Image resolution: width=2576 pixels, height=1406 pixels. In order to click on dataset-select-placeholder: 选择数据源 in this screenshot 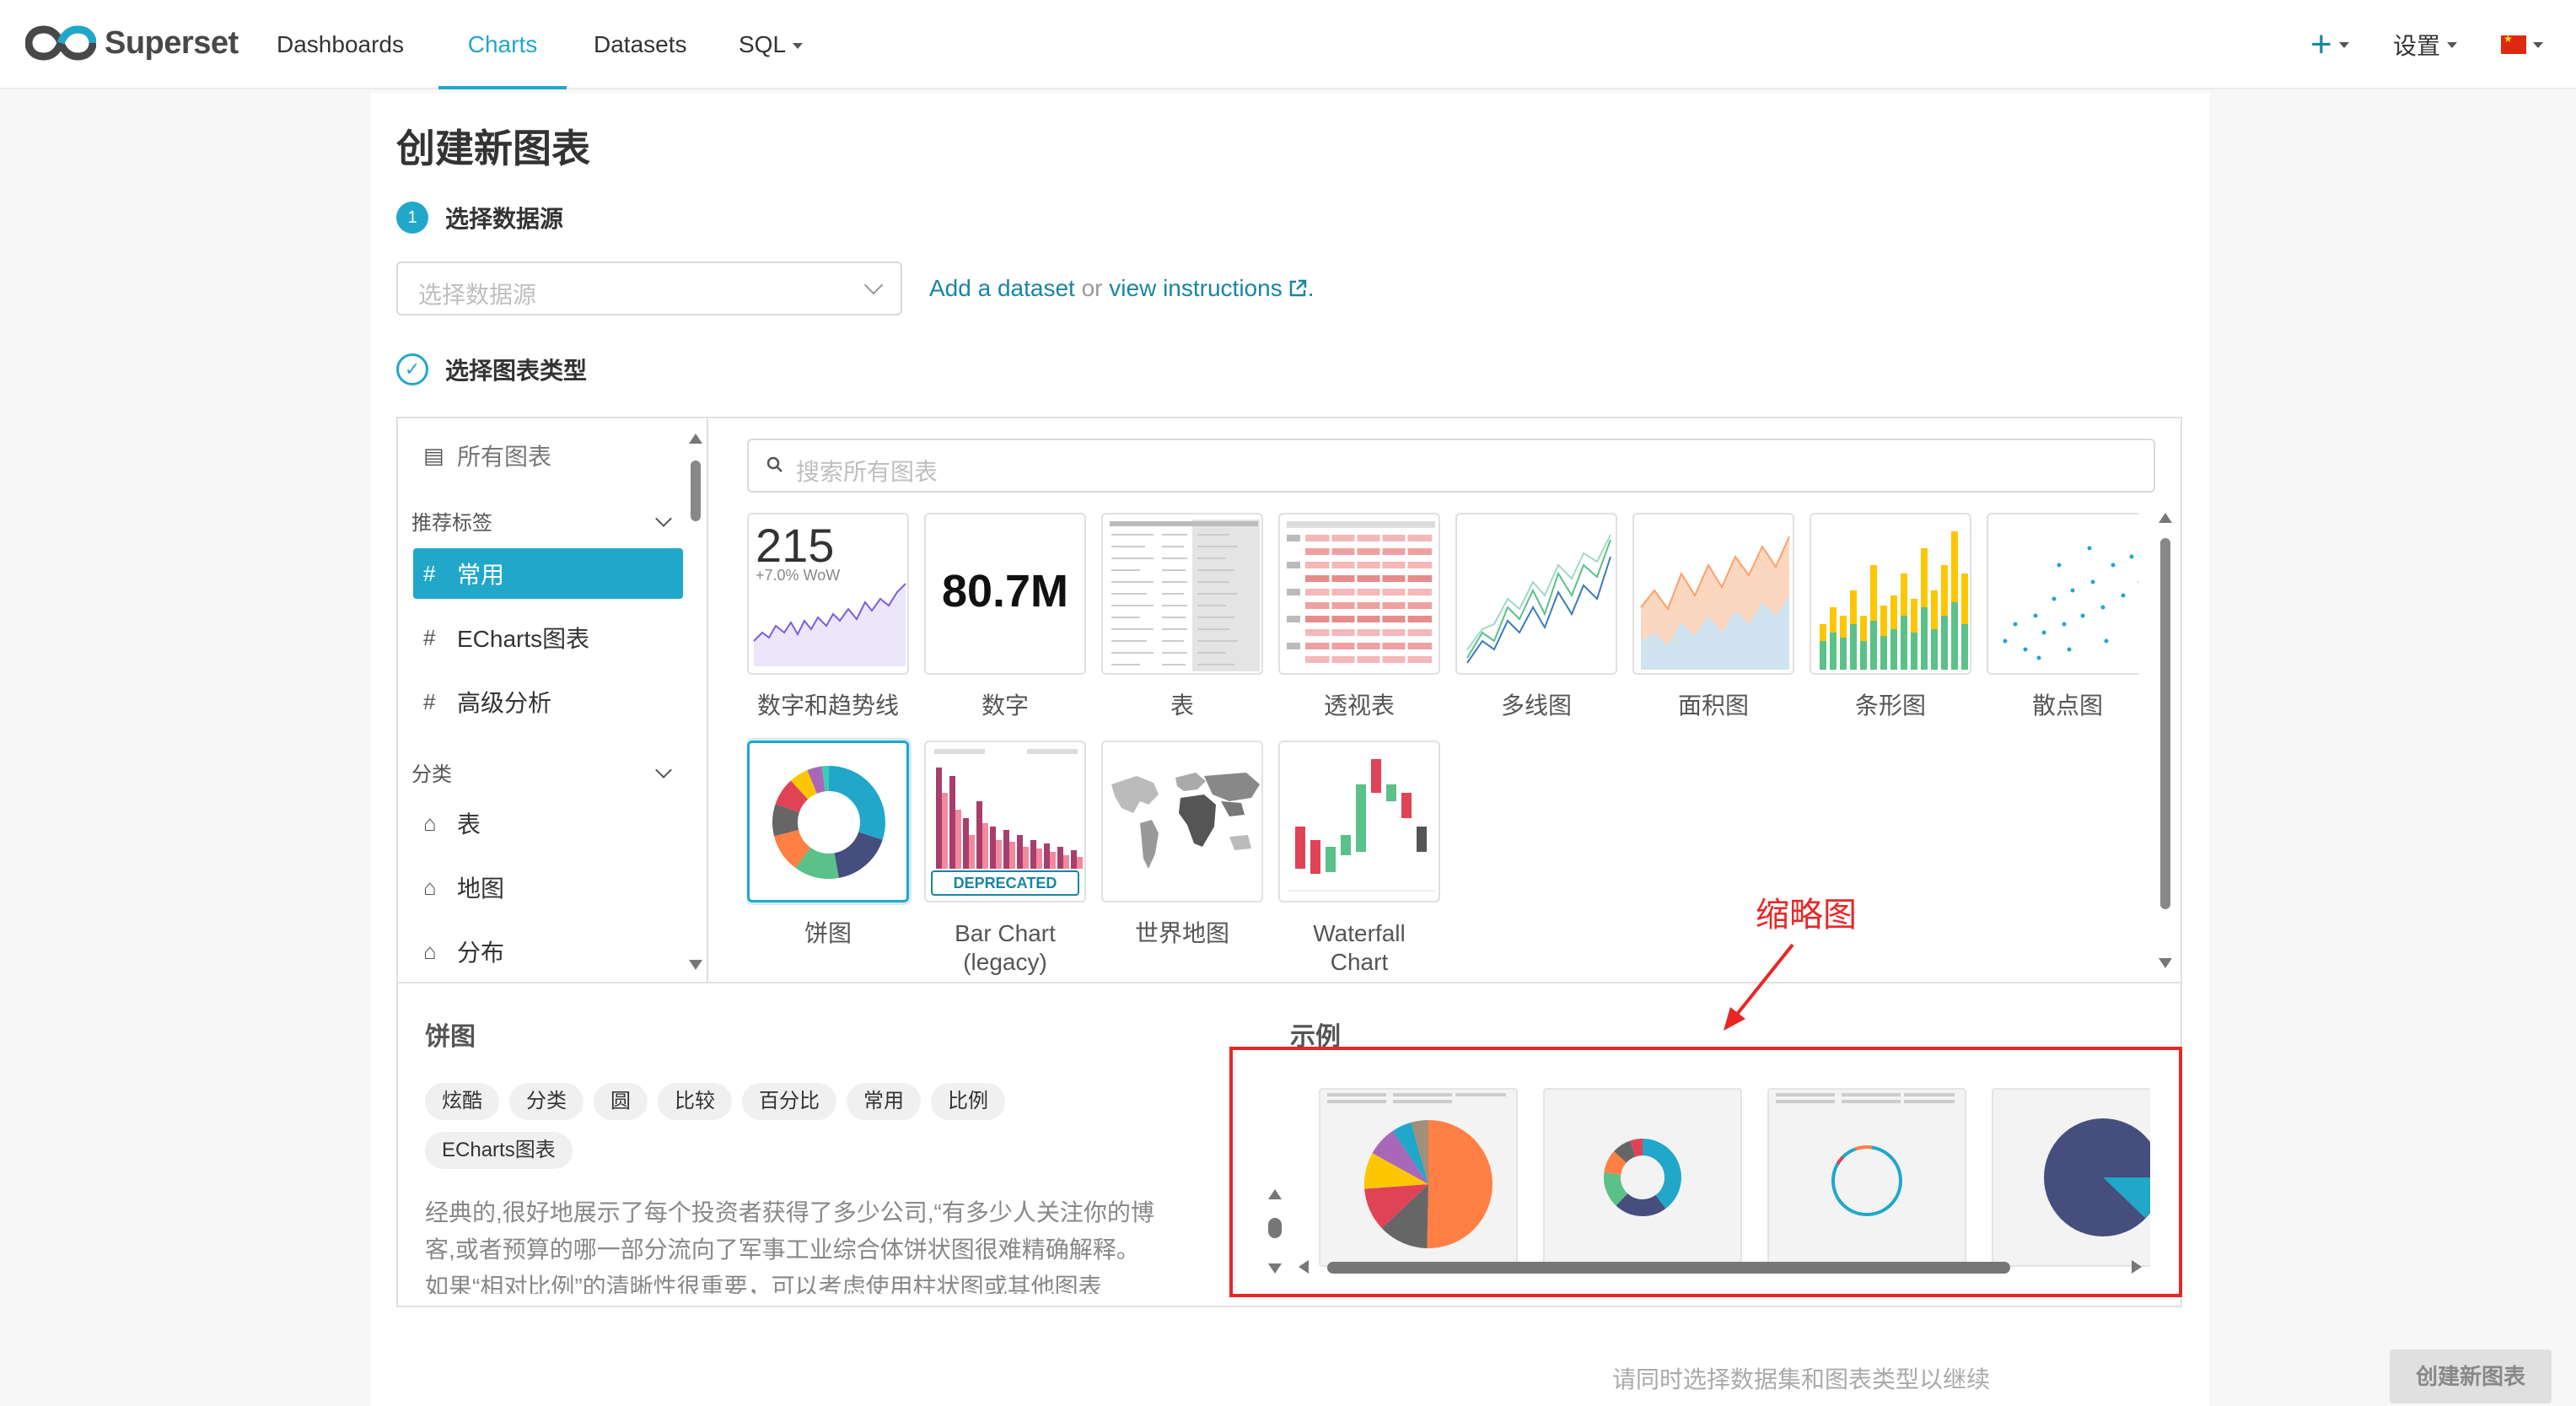, I will do `click(477, 295)`.